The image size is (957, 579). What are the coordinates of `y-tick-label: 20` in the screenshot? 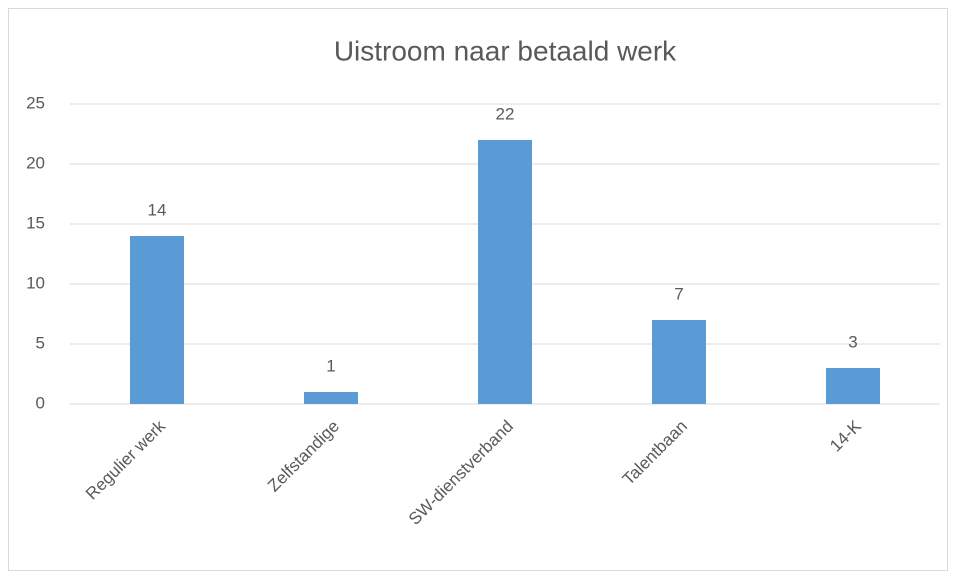 It's located at (35, 162).